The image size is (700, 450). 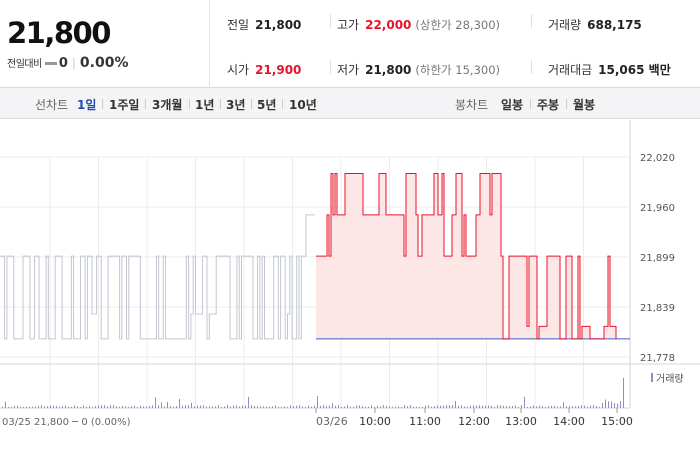 I want to click on candle-tab-monthly: 월봉, so click(x=584, y=105).